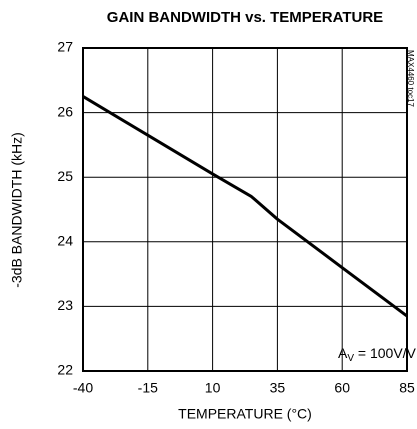 The height and width of the screenshot is (429, 417). What do you see at coordinates (83, 388) in the screenshot?
I see `x-tick-label: -40` at bounding box center [83, 388].